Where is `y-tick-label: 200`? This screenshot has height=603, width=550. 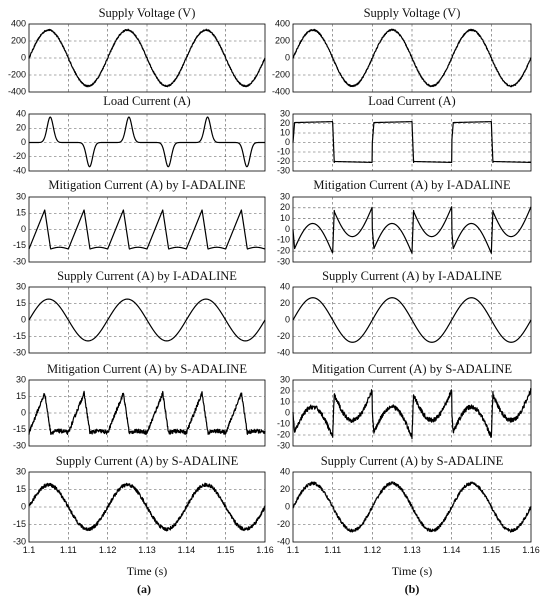 y-tick-label: 200 is located at coordinates (18, 40).